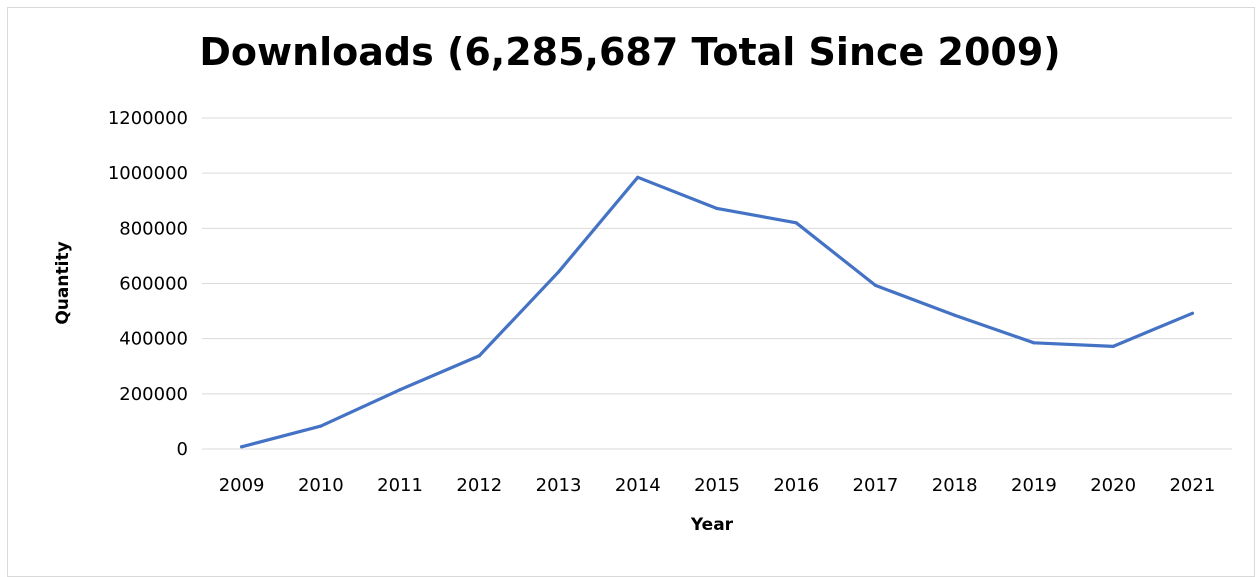 This screenshot has width=1260, height=577. Describe the element at coordinates (479, 356) in the screenshot. I see `data-point-2012` at that location.